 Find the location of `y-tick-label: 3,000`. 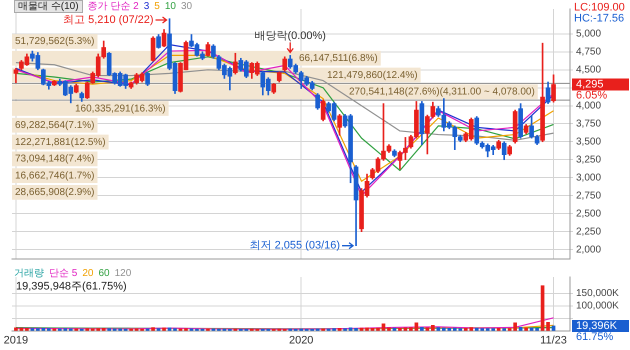

y-tick-label: 3,000 is located at coordinates (589, 178).